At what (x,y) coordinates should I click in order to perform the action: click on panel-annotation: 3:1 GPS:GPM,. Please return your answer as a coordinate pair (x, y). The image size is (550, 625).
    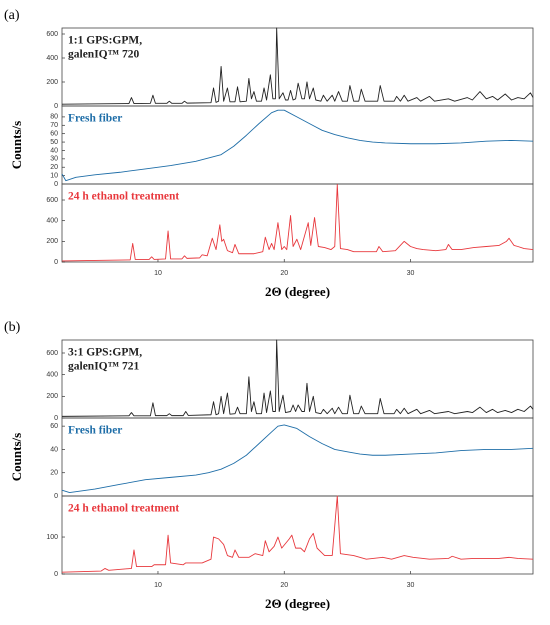
    Looking at the image, I should click on (105, 353).